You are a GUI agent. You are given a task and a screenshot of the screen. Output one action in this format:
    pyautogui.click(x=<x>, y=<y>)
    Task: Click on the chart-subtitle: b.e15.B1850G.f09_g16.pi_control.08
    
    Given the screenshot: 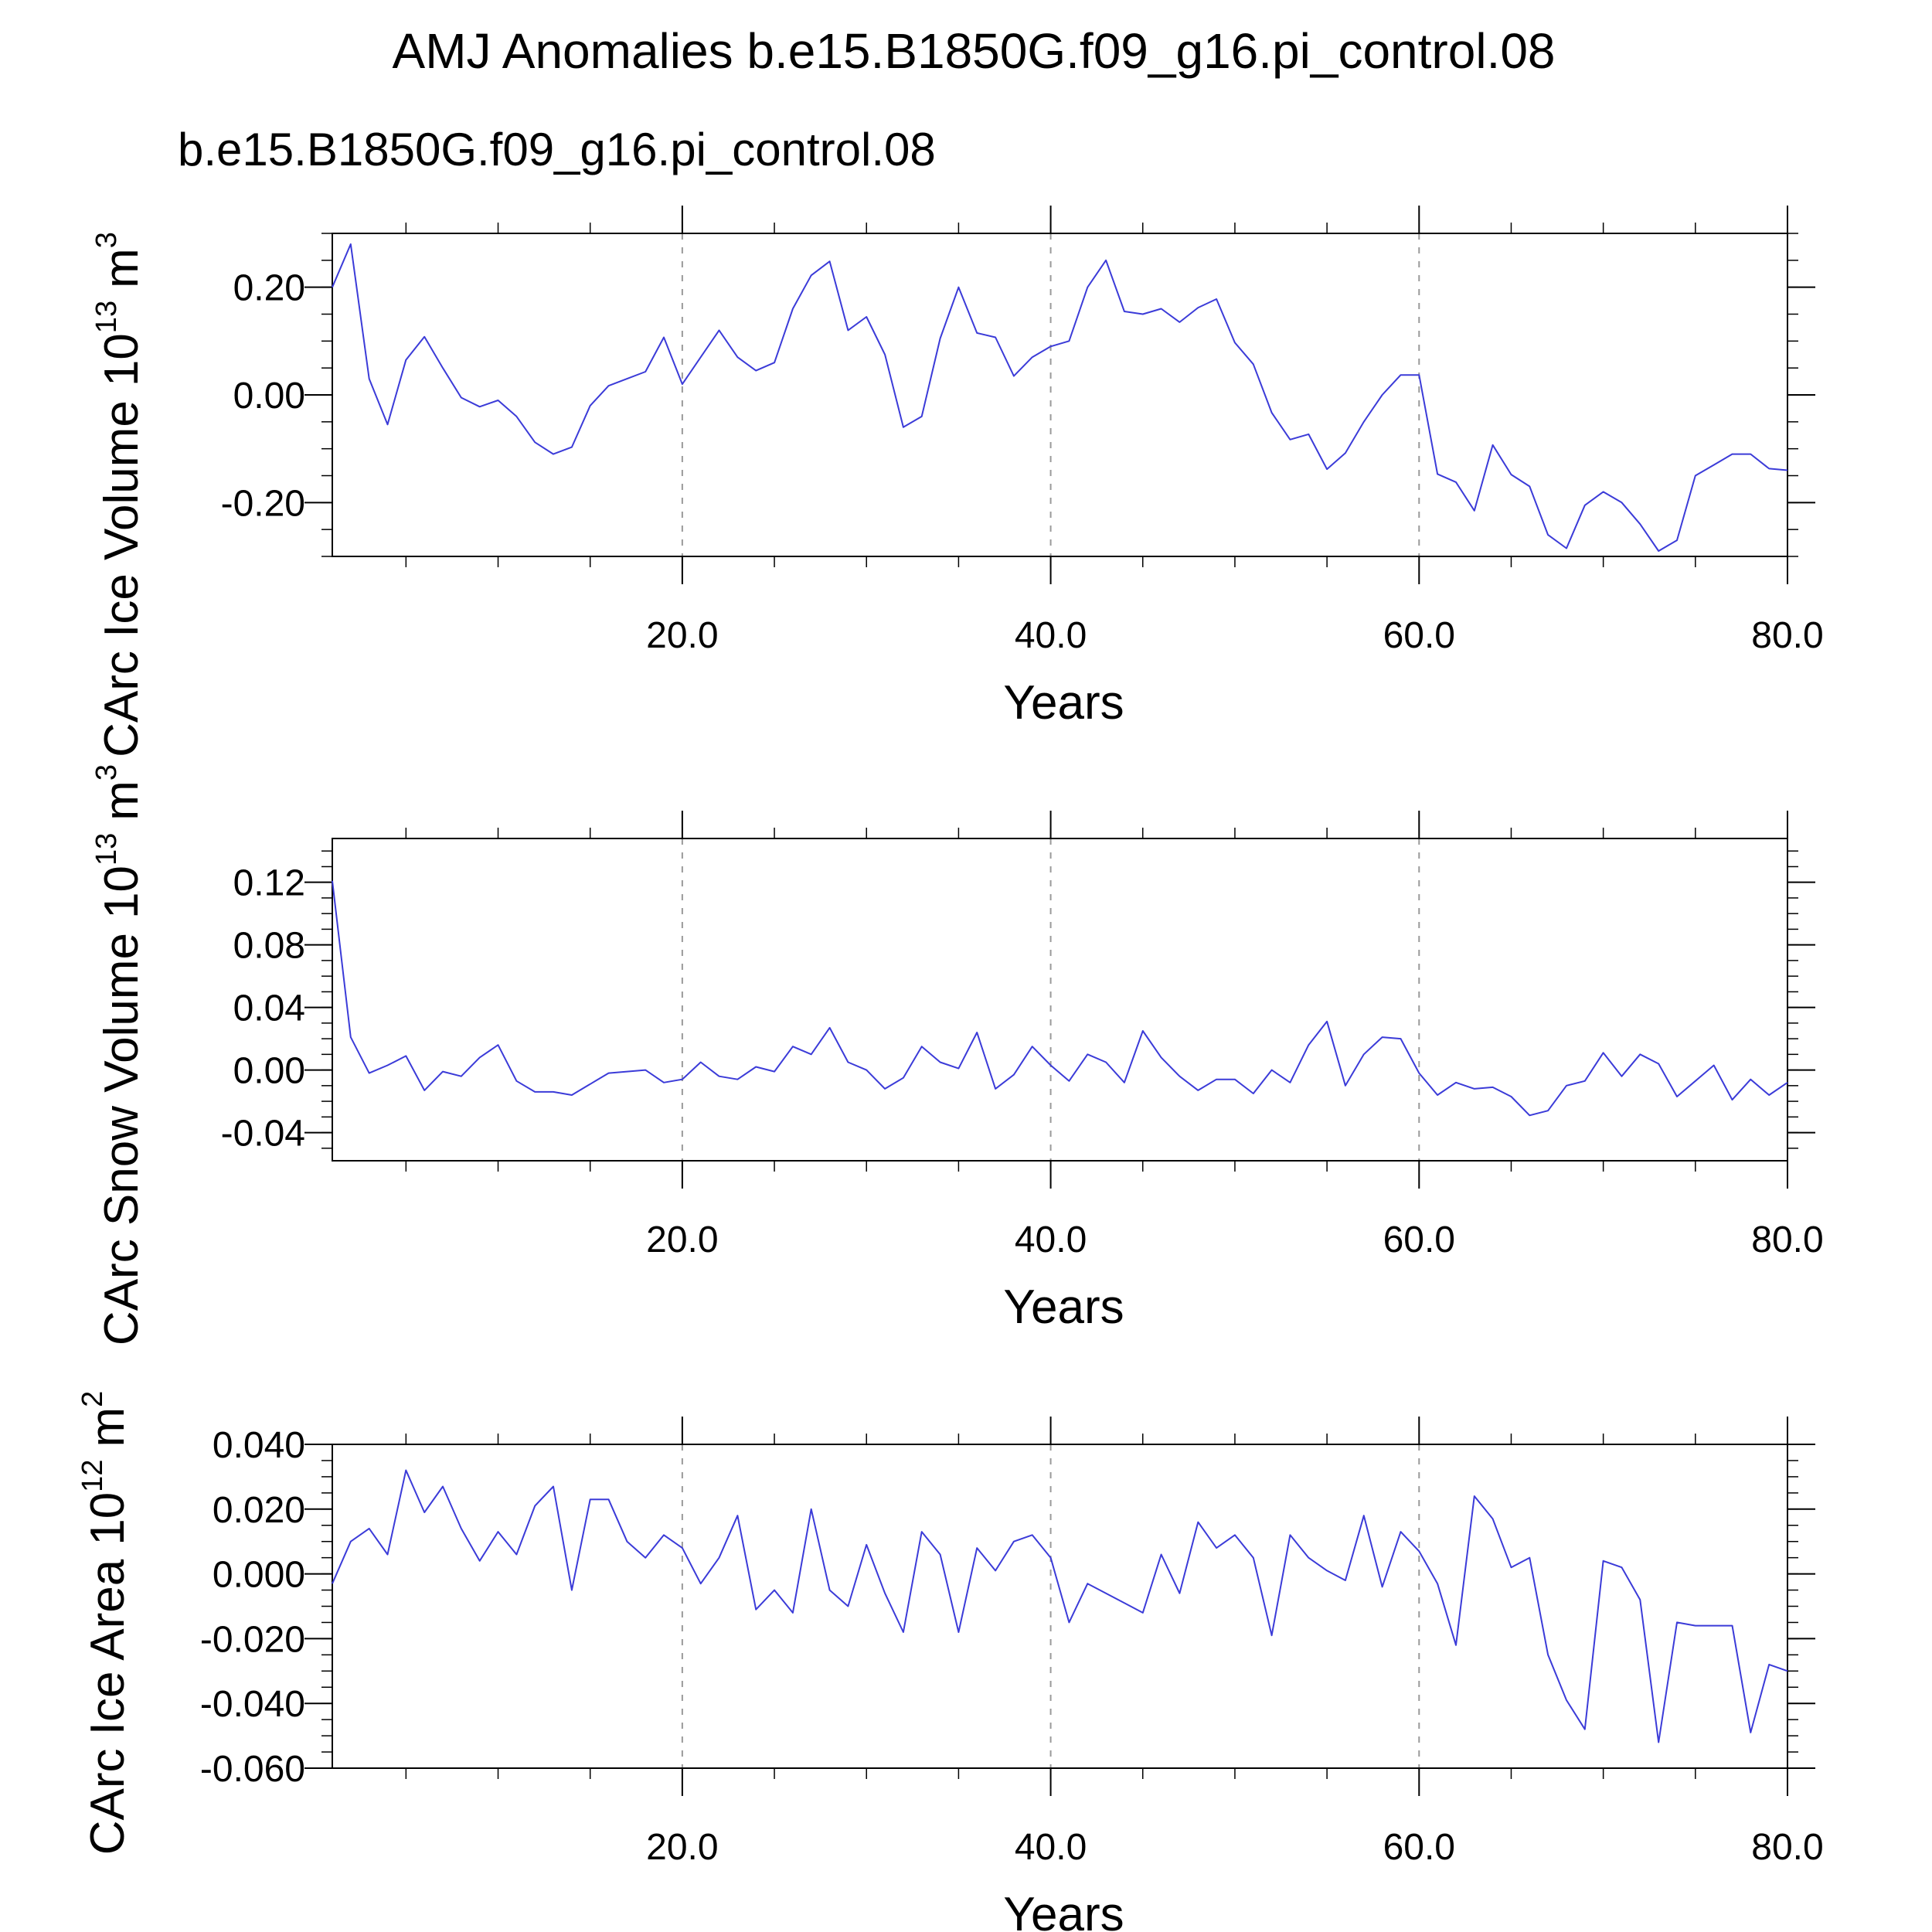 What is the action you would take?
    pyautogui.click(x=557, y=150)
    